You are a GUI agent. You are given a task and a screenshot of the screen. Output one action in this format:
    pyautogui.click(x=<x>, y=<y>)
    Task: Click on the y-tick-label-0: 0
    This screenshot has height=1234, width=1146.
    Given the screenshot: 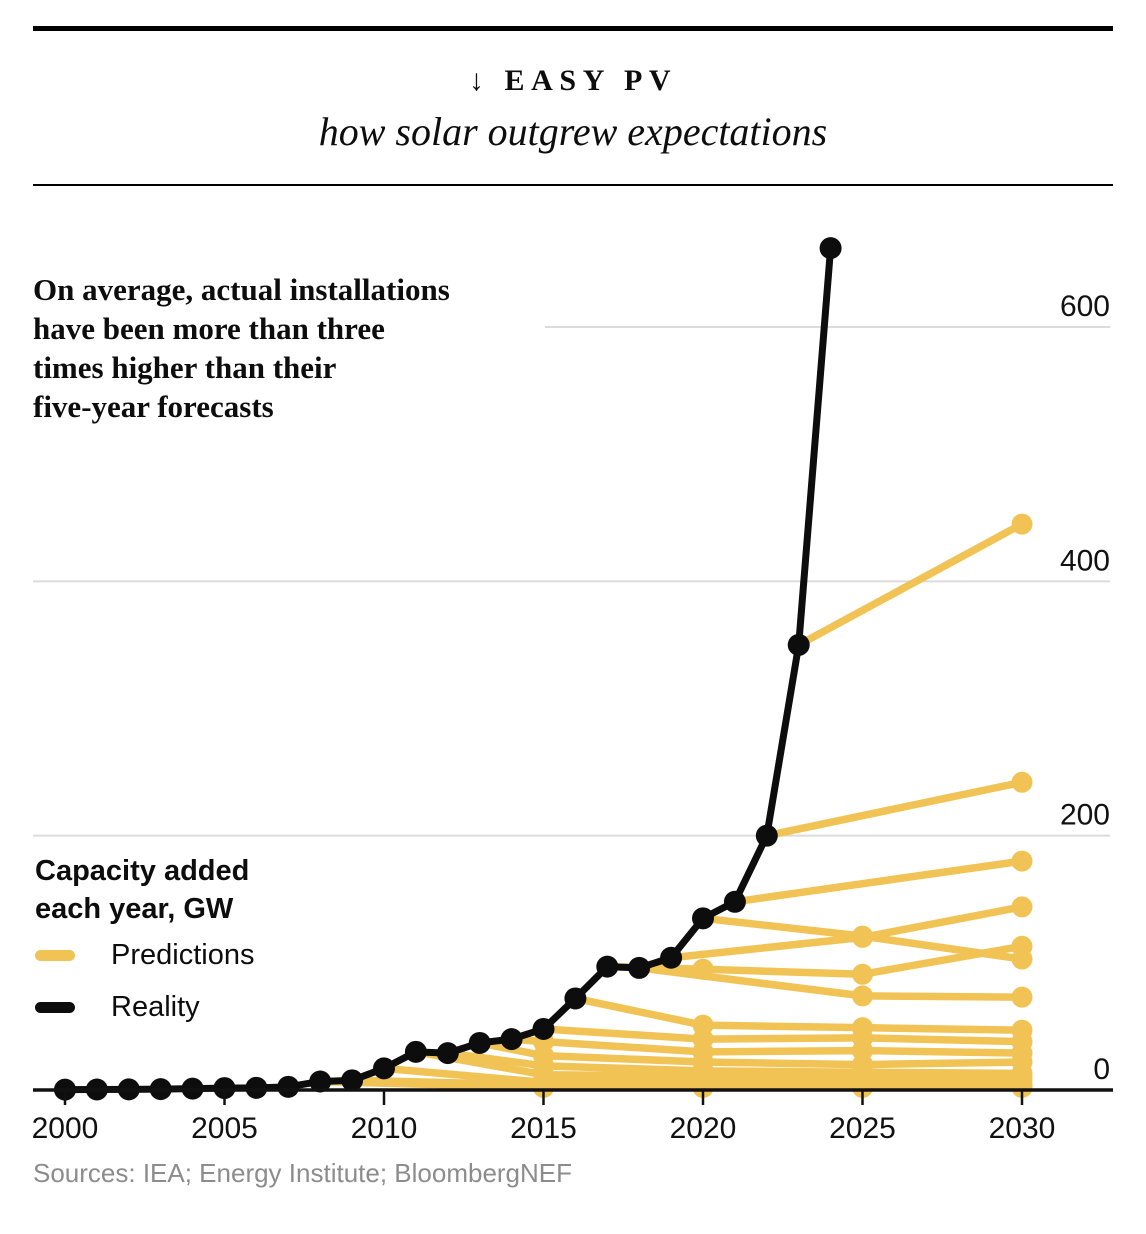 What is the action you would take?
    pyautogui.click(x=1101, y=1069)
    